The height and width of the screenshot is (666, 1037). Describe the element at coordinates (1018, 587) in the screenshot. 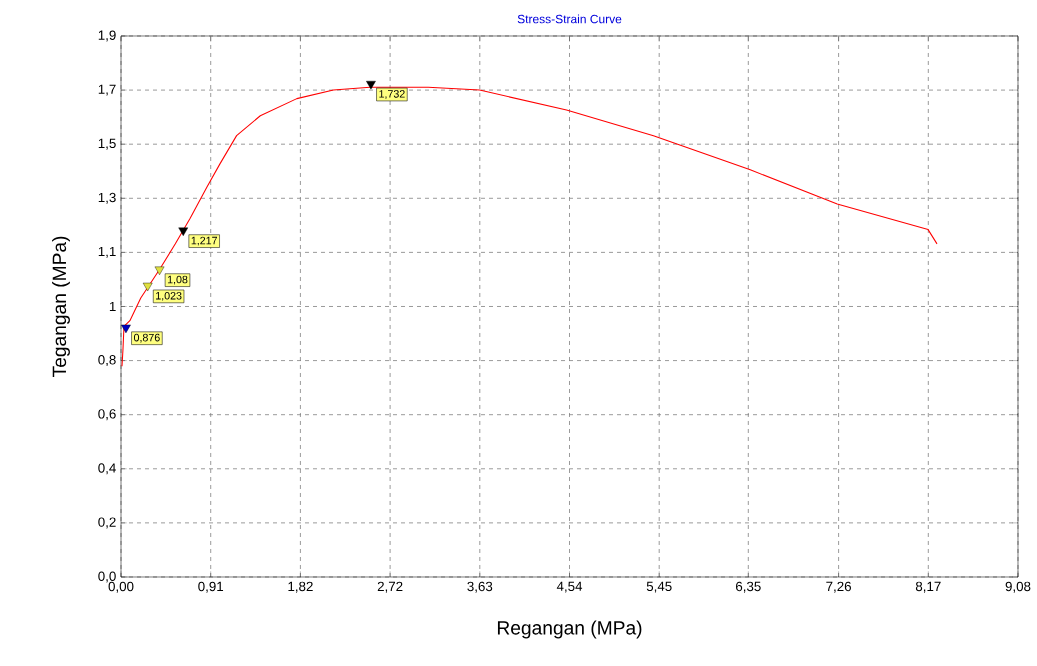

I see `x-tick-label: 9,08` at that location.